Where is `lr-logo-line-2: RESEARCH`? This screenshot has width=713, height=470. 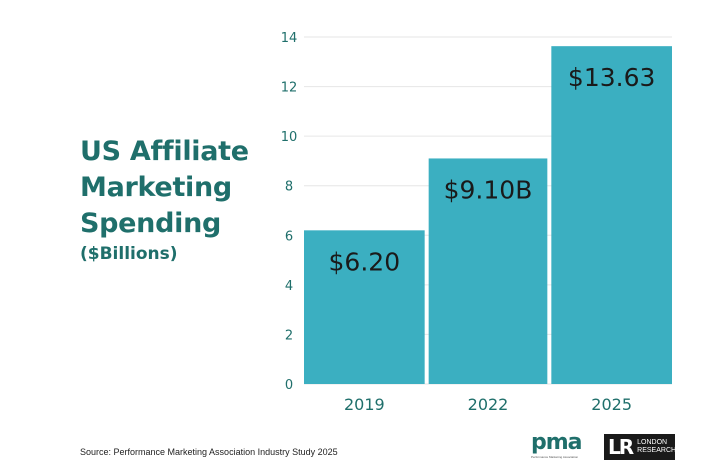 lr-logo-line-2: RESEARCH is located at coordinates (657, 450).